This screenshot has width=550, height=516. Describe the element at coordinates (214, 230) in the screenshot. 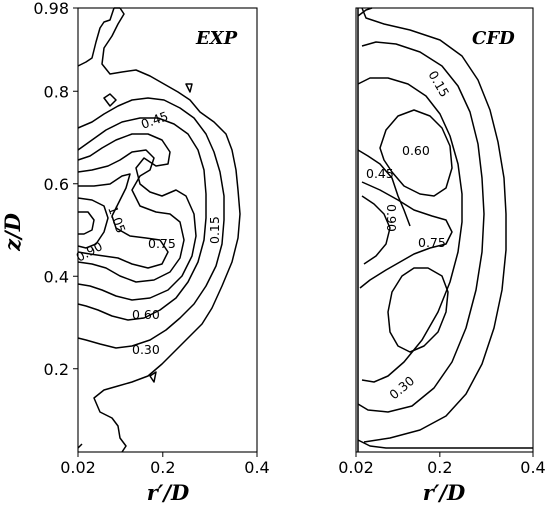

I see `exp-label-0.15: 0.15` at that location.